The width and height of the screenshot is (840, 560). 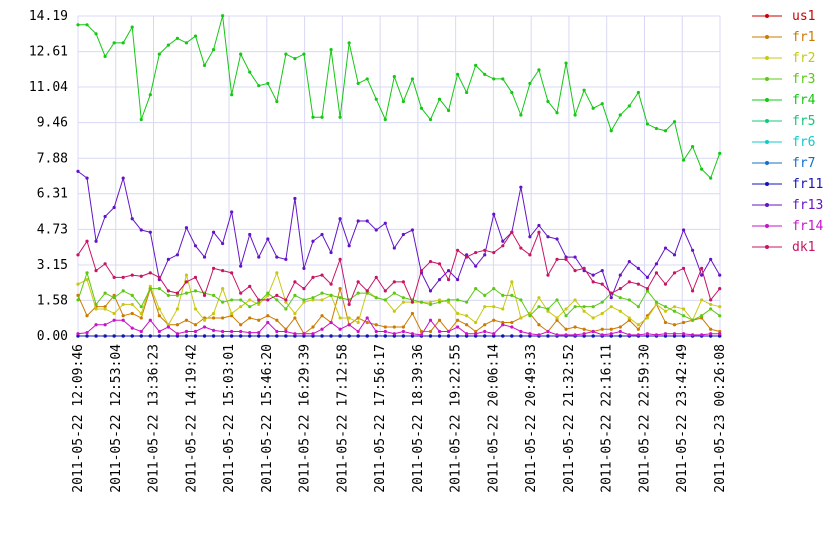 What do you see at coordinates (803, 58) in the screenshot?
I see `legend-label: fr2` at bounding box center [803, 58].